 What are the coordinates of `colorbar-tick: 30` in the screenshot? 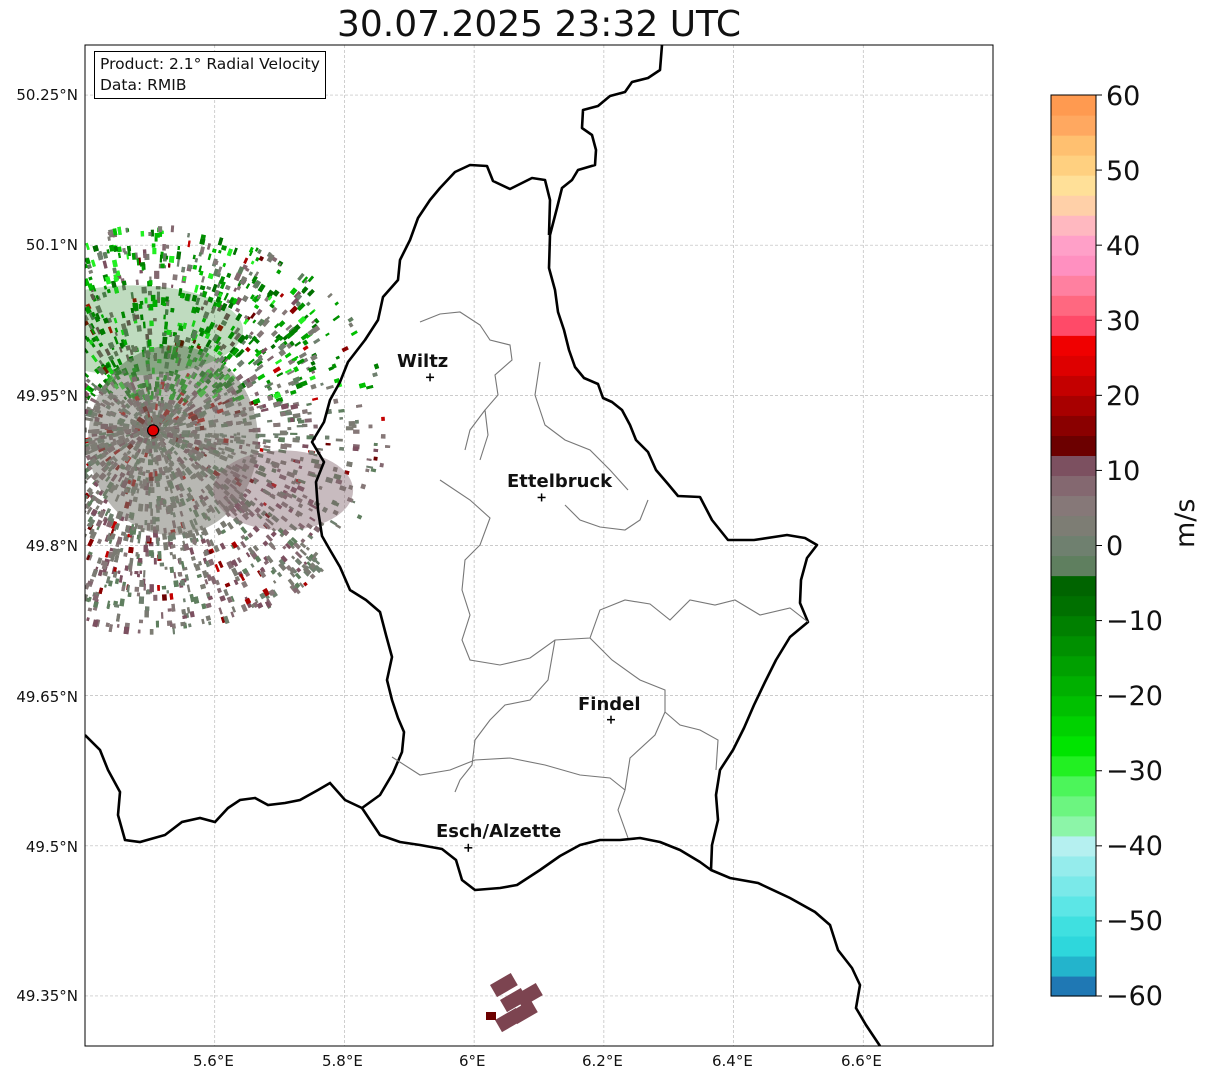 It's located at (1123, 321).